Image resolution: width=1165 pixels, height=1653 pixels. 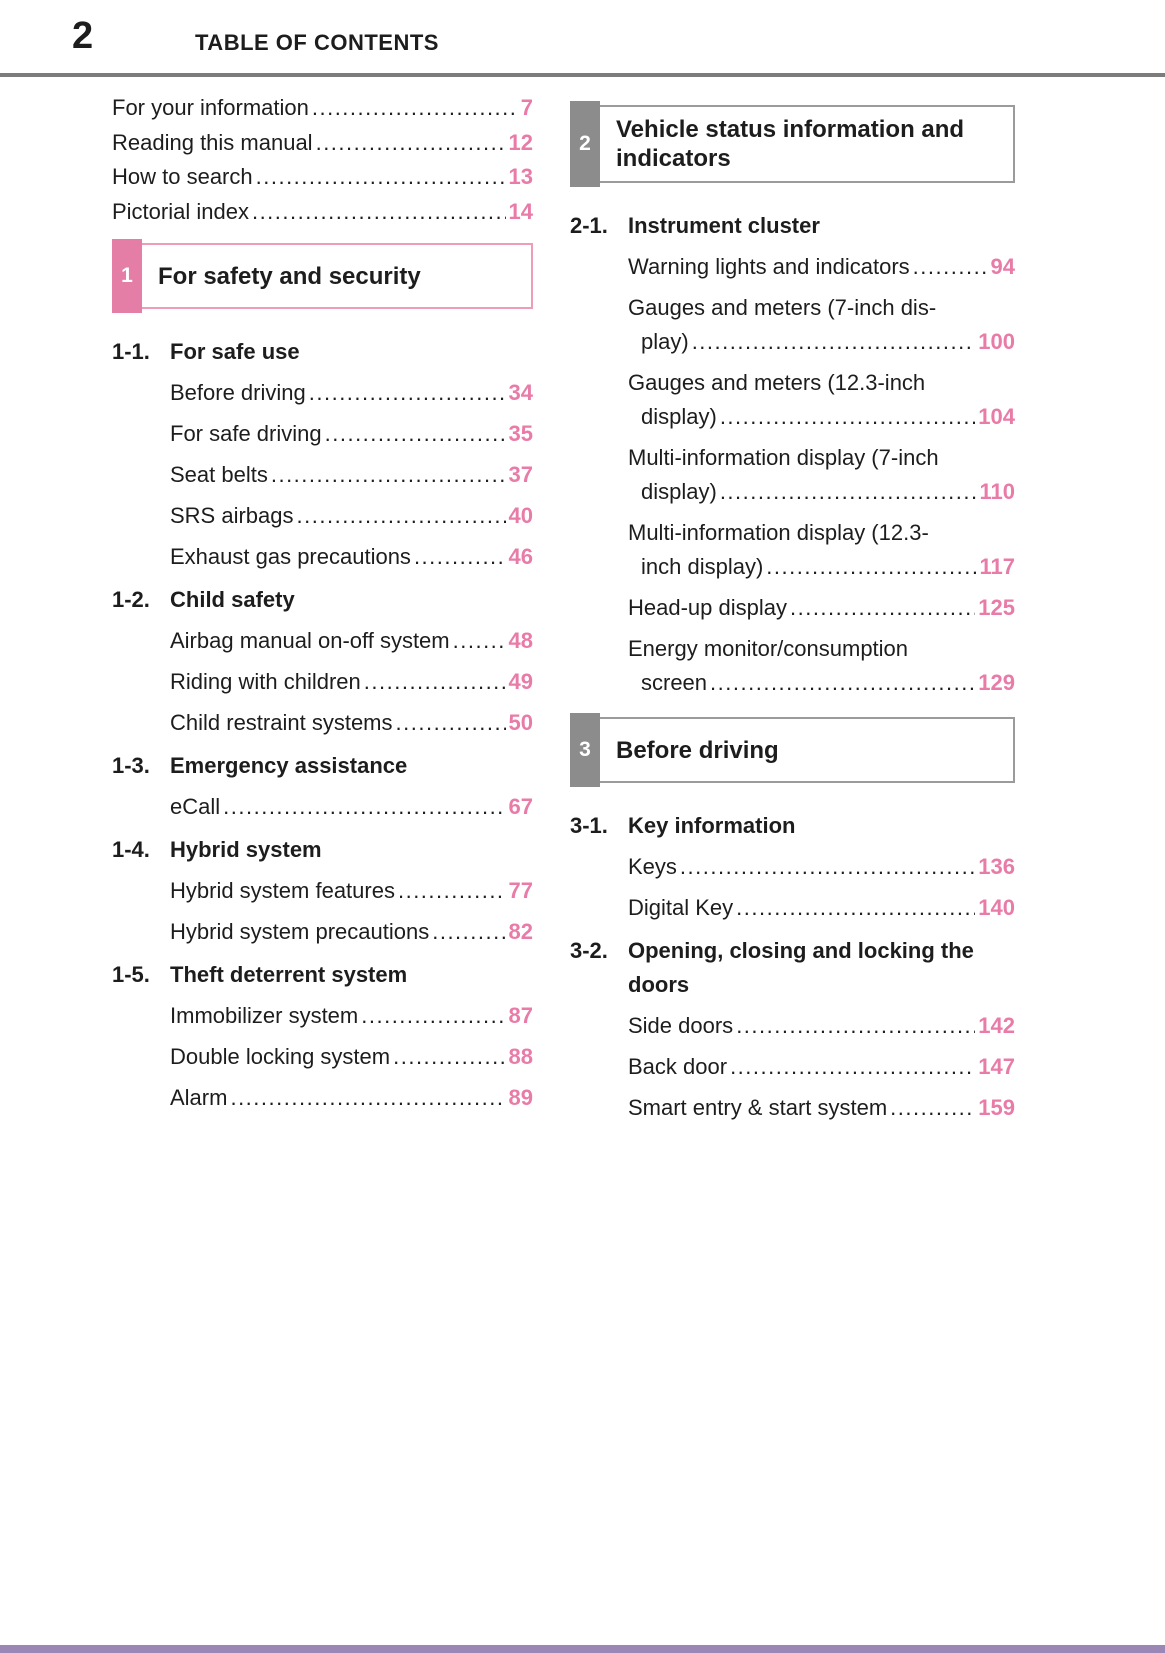 I want to click on toc-entry-label: eCall, so click(x=195, y=806).